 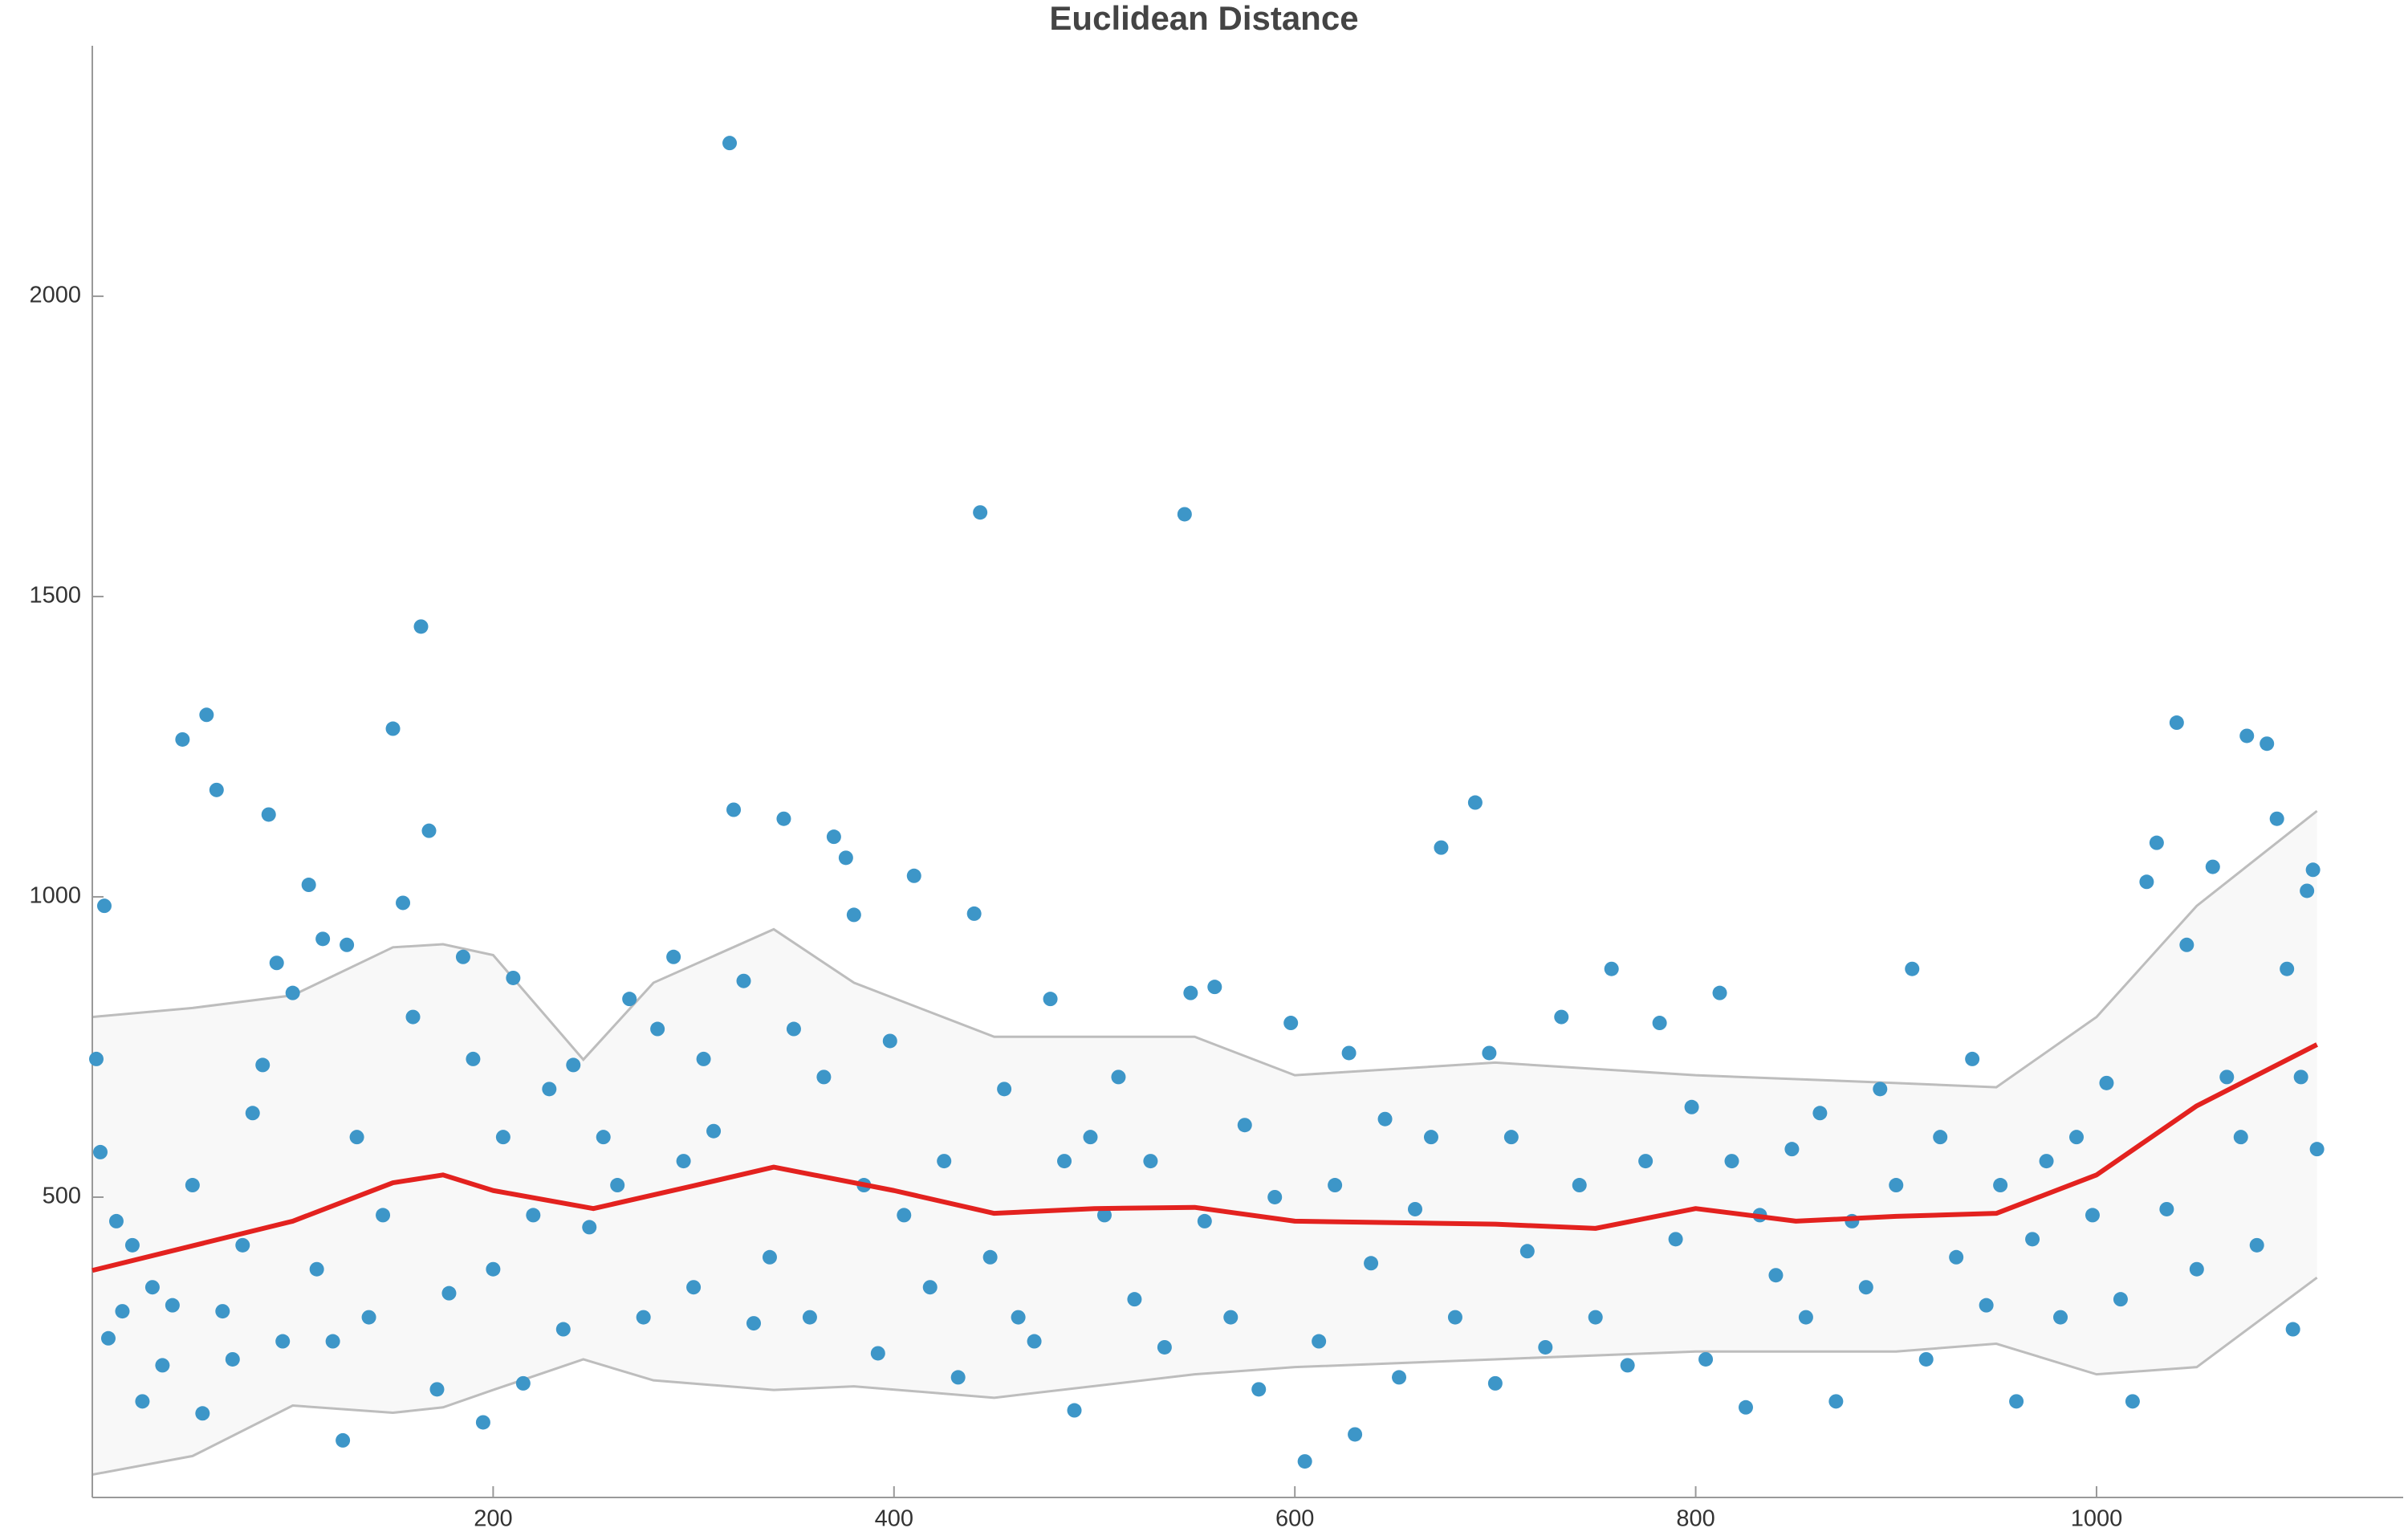 I want to click on y-tick-label: 2000, so click(x=55, y=295).